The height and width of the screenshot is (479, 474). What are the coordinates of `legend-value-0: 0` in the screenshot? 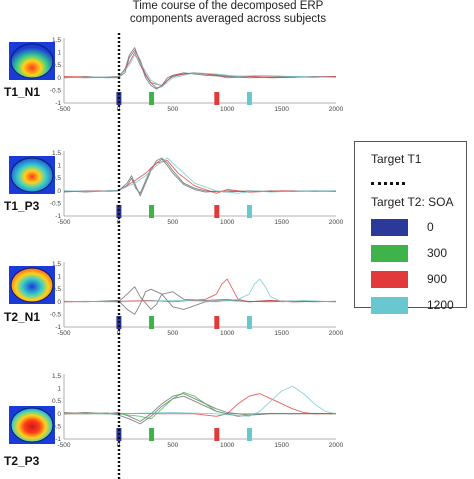 It's located at (430, 227).